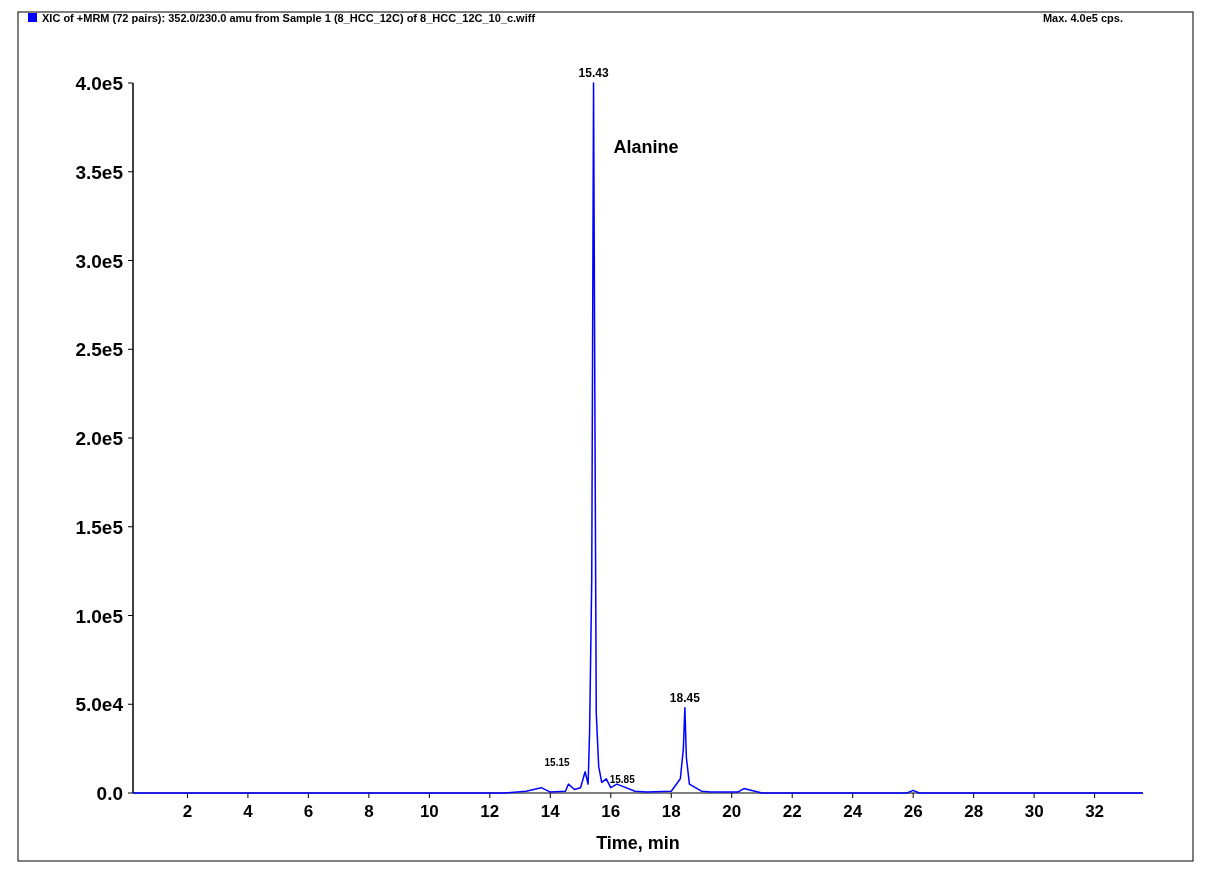 Image resolution: width=1211 pixels, height=871 pixels. Describe the element at coordinates (685, 697) in the screenshot. I see `annotation: 18.45` at that location.